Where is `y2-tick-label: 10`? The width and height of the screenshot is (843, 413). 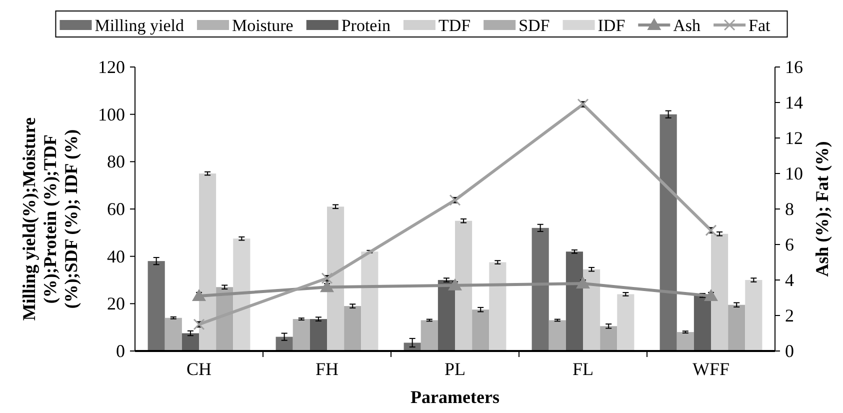 y2-tick-label: 10 is located at coordinates (794, 174).